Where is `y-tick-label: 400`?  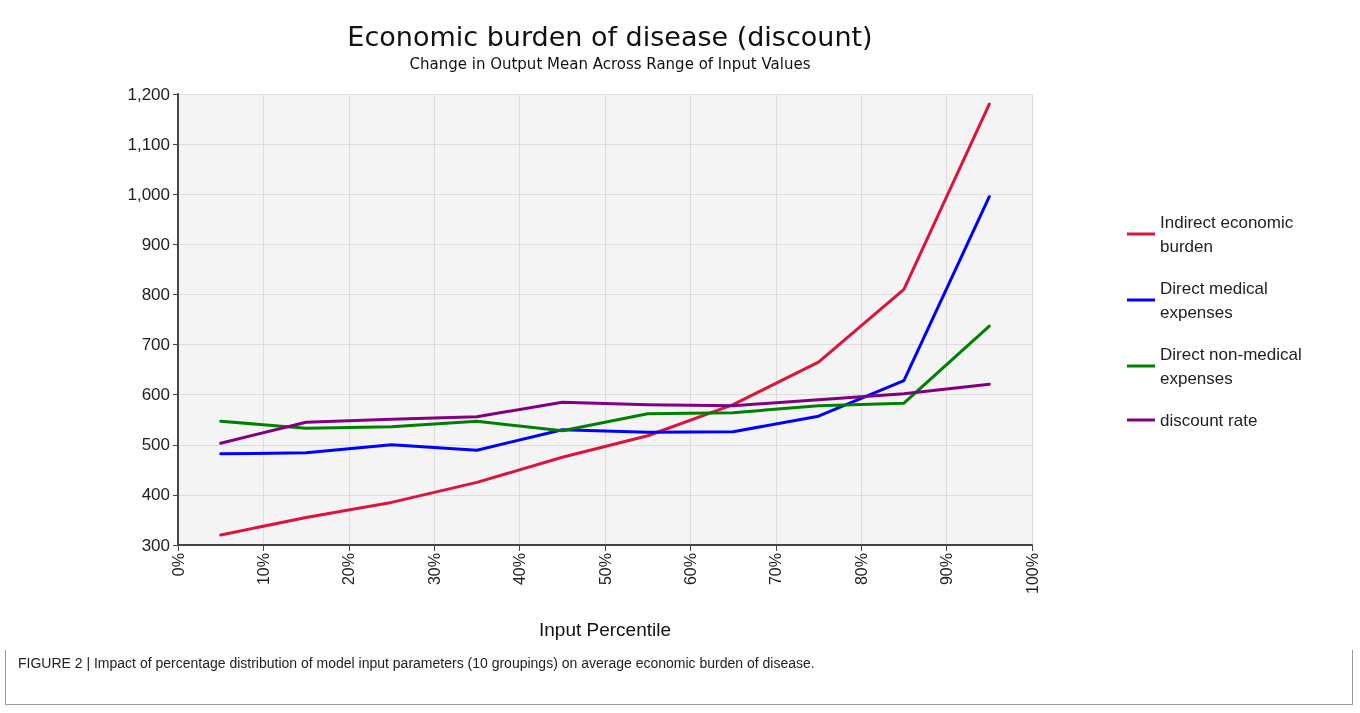
y-tick-label: 400 is located at coordinates (155, 495).